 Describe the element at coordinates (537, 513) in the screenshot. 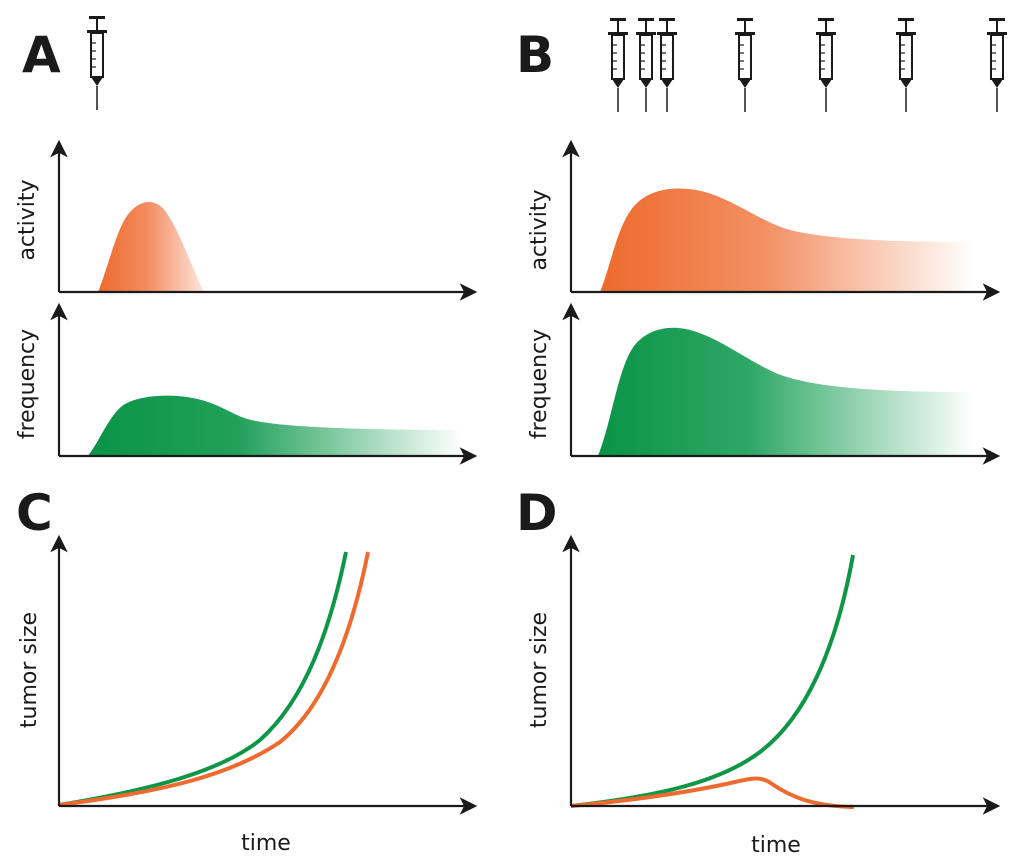

I see `panel-letter-d: D` at that location.